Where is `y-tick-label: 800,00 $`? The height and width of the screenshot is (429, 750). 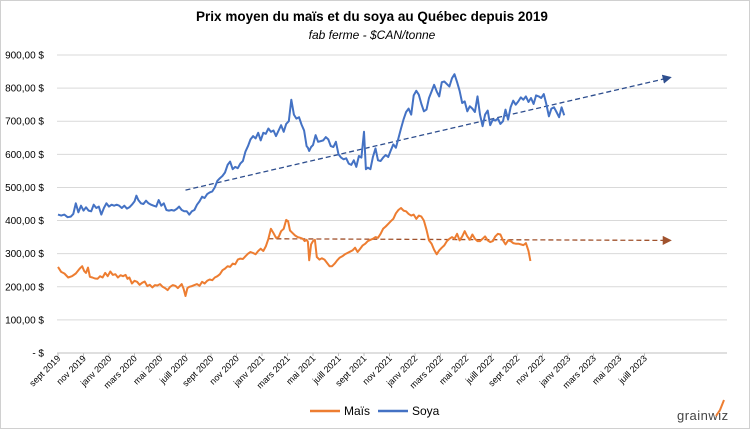 y-tick-label: 800,00 $ is located at coordinates (24, 89).